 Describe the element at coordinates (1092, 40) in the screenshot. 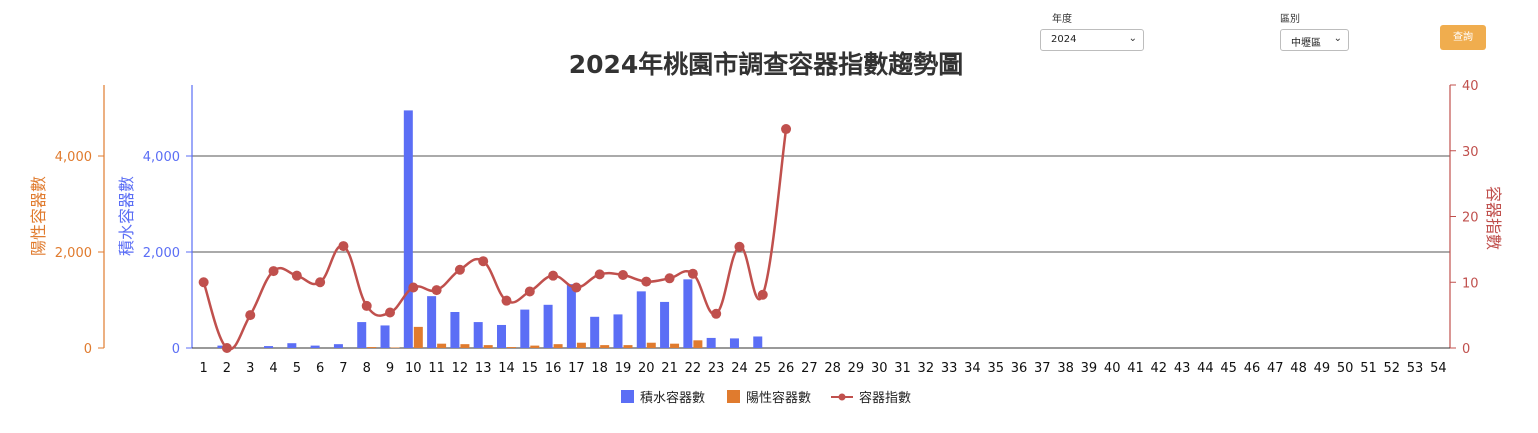

I see `year-select: 2024 ⌄` at that location.